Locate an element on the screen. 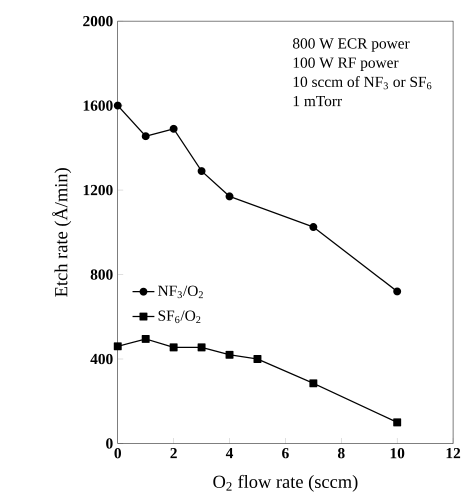  y-axis-title: Etch rate (Å/min) is located at coordinates (62, 232).